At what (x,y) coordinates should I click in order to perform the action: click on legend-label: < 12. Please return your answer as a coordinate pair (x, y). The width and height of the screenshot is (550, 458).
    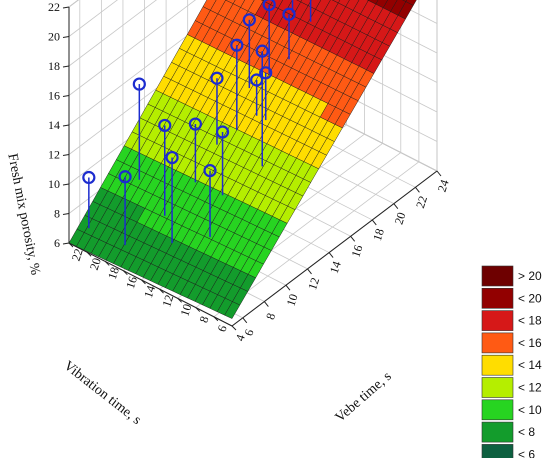
    Looking at the image, I should click on (530, 388).